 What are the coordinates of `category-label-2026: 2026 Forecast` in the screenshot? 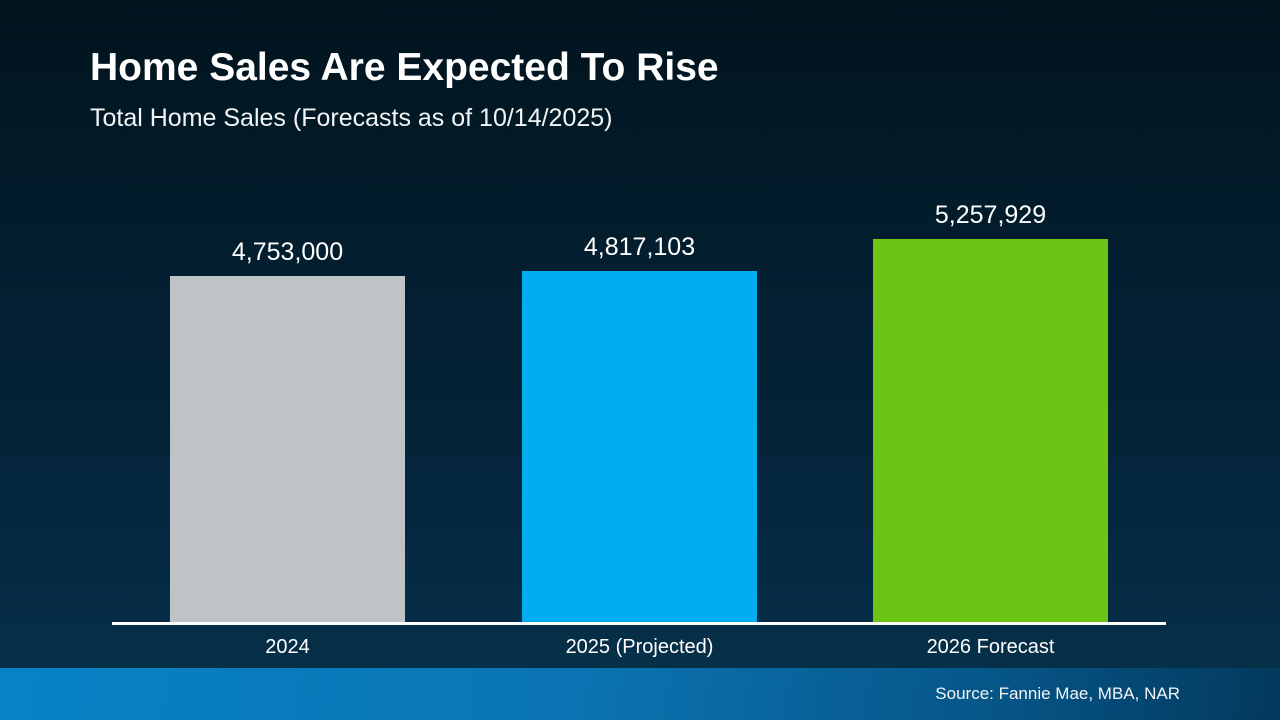 It's located at (990, 647).